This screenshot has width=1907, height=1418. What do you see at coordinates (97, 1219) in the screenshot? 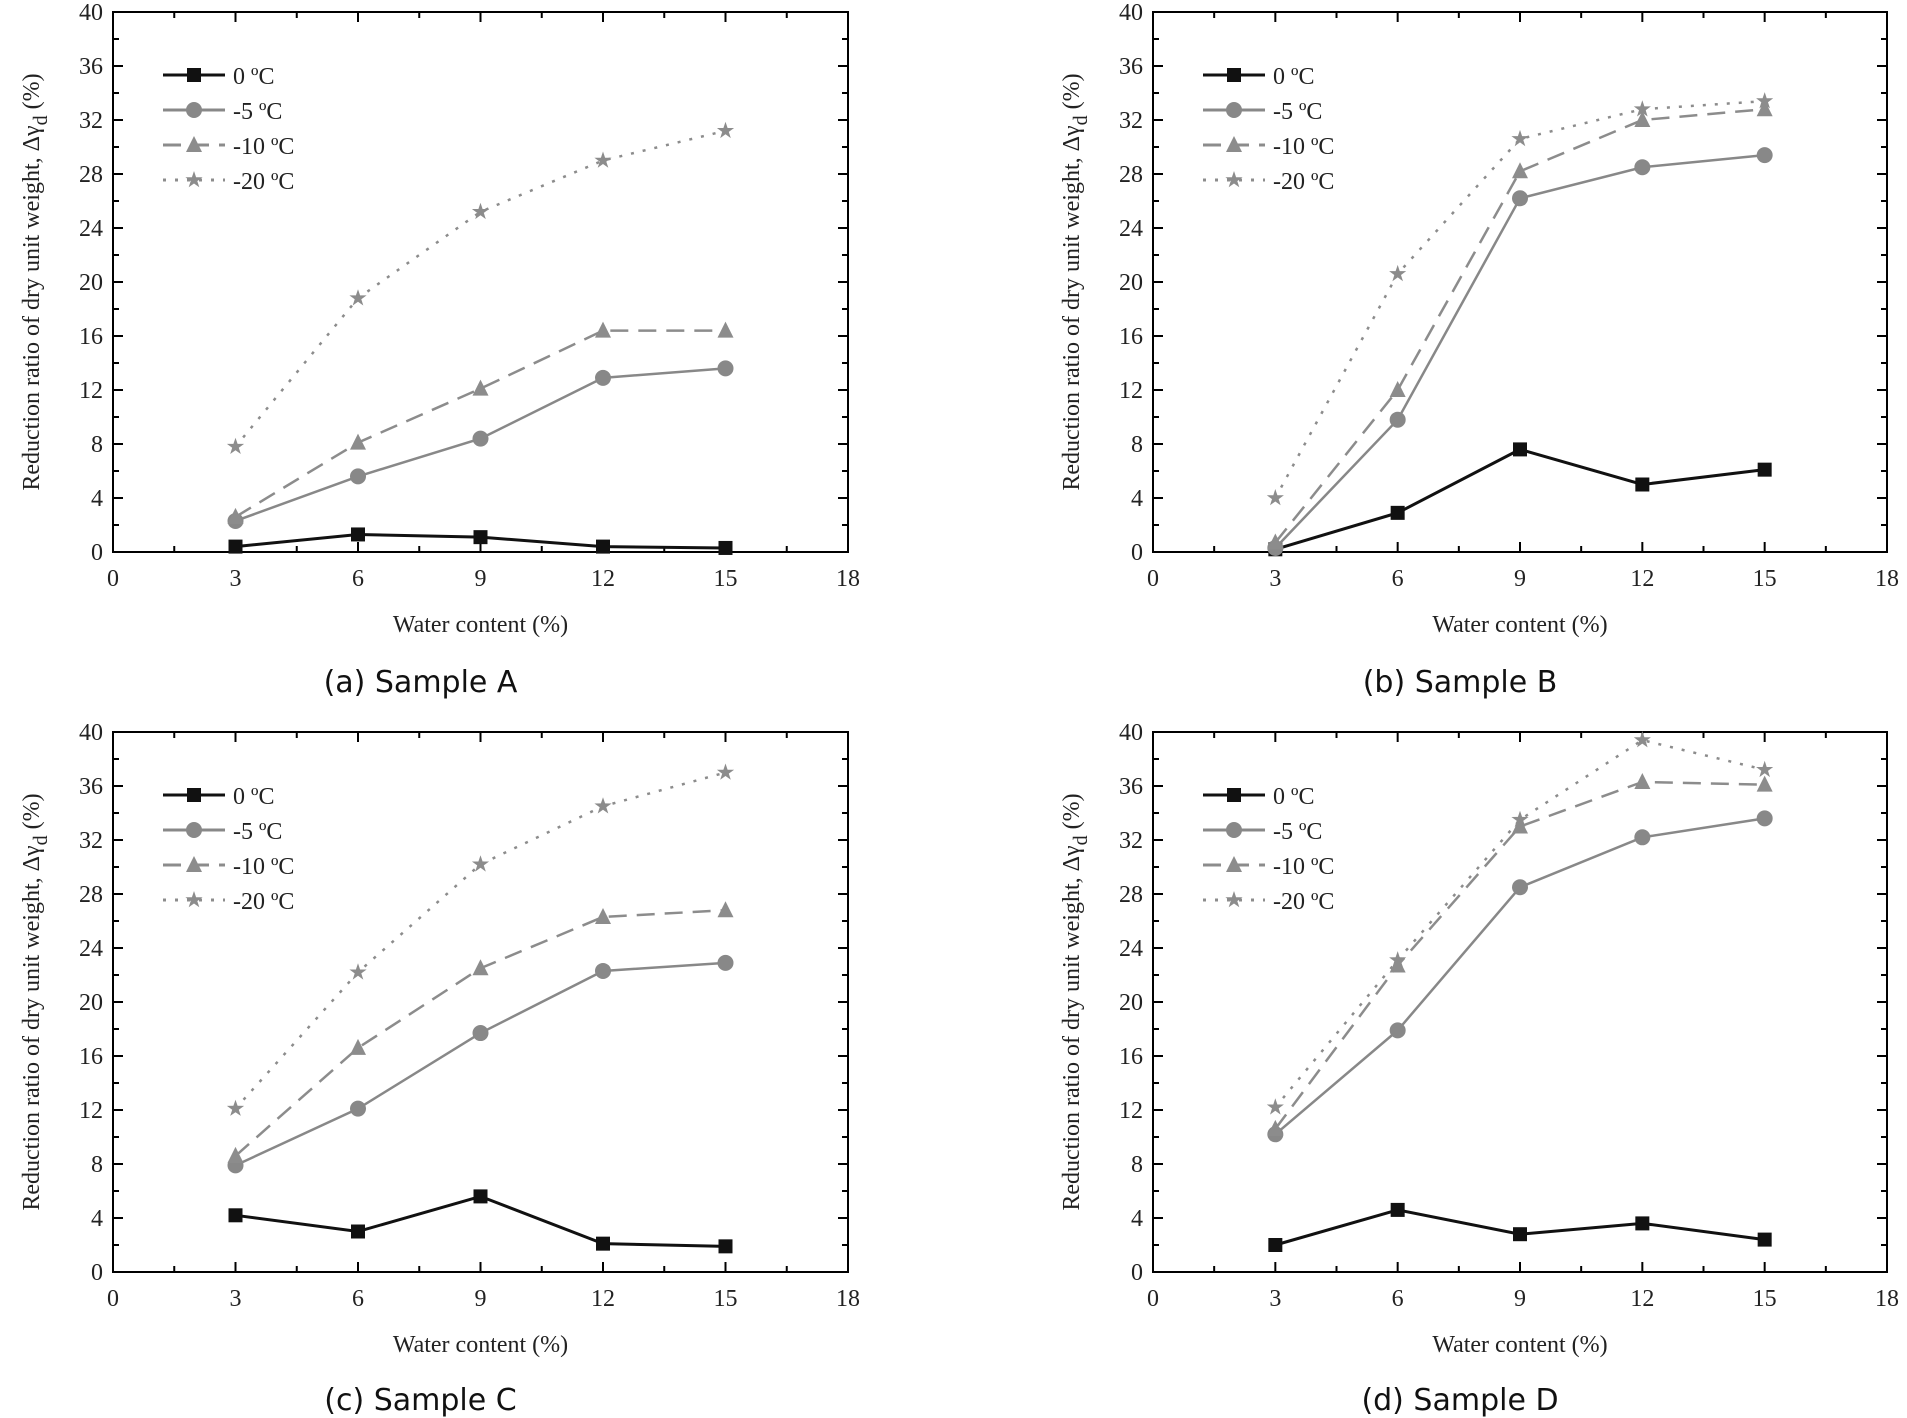
I see `y-tick-label: 4` at bounding box center [97, 1219].